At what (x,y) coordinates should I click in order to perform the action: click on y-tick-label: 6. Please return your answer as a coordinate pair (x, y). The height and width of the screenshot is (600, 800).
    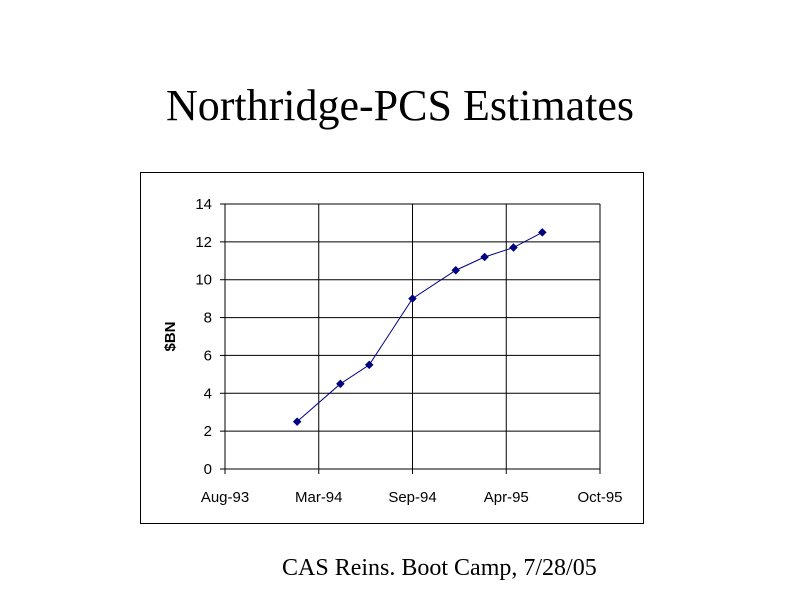
    Looking at the image, I should click on (208, 355).